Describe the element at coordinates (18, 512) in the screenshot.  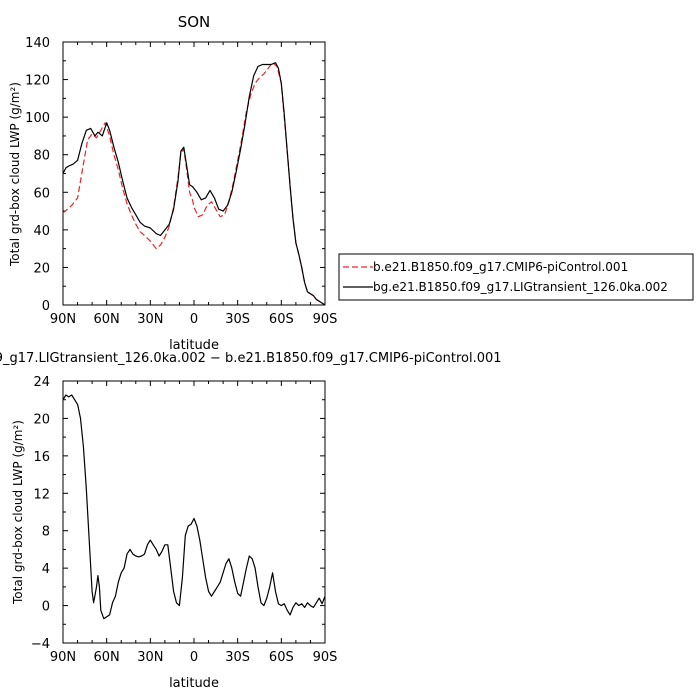
I see `bottom-y-axis-label: Total grd-box cloud LWP (g/m²)` at that location.